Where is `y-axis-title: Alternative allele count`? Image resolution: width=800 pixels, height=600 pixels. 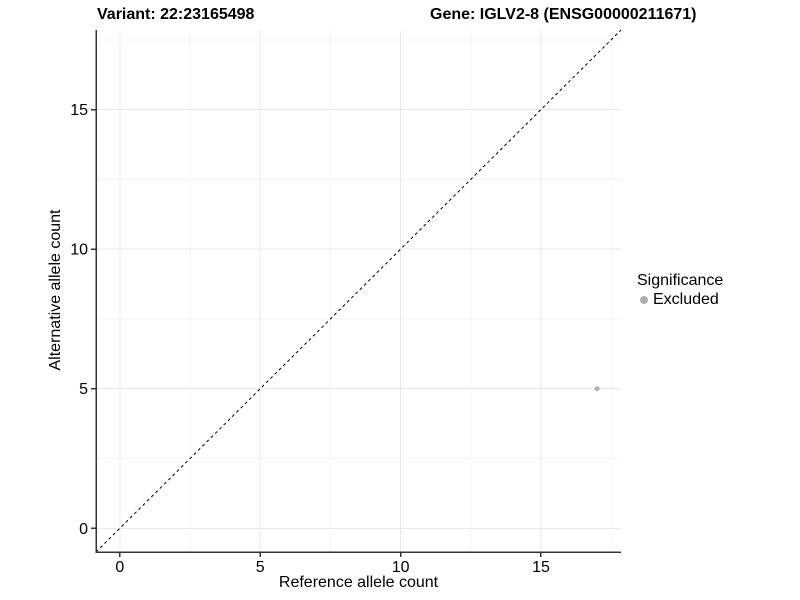 y-axis-title: Alternative allele count is located at coordinates (55, 290).